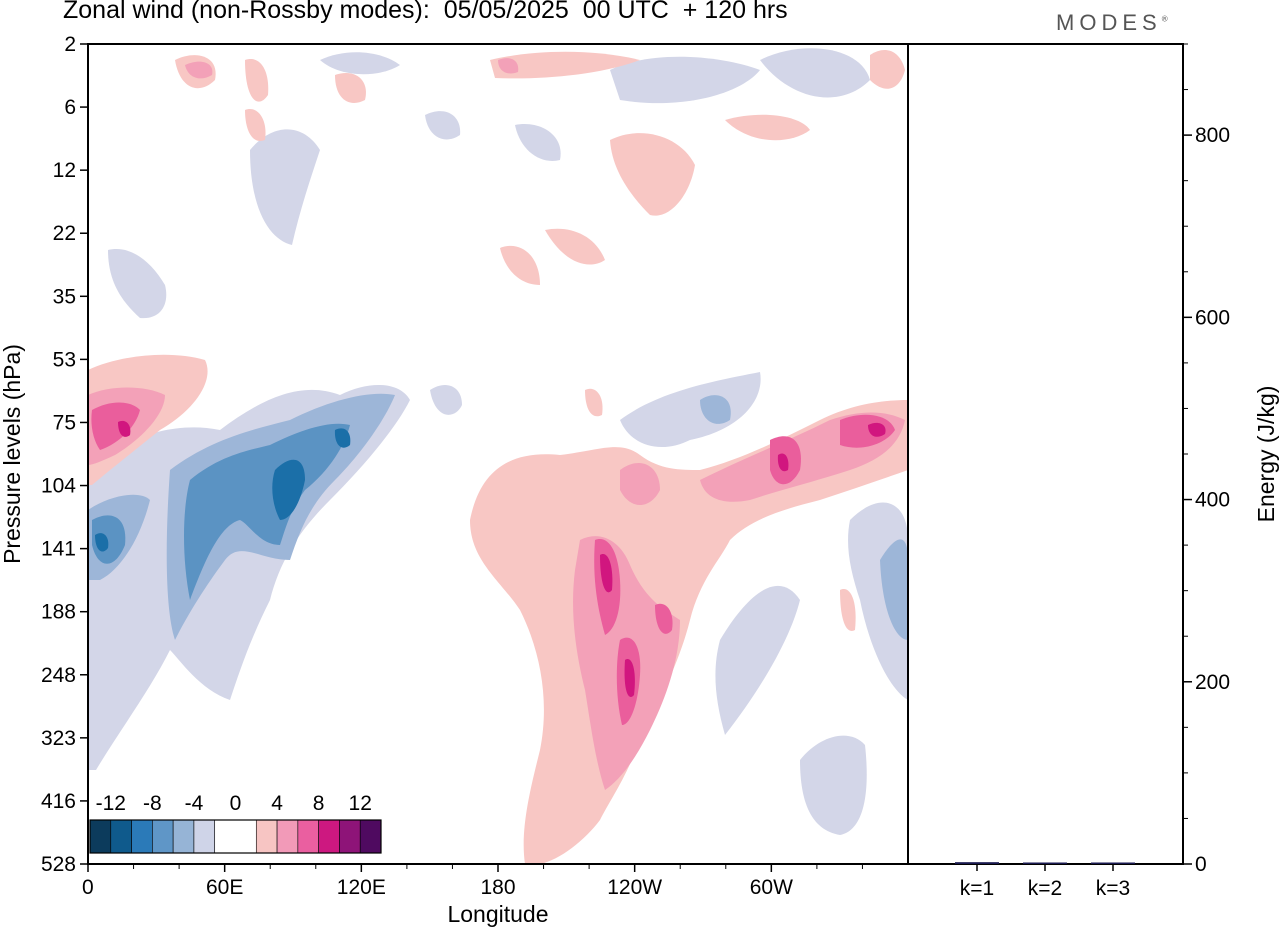 Image resolution: width=1280 pixels, height=930 pixels. I want to click on x-tick-label: 120W, so click(634, 887).